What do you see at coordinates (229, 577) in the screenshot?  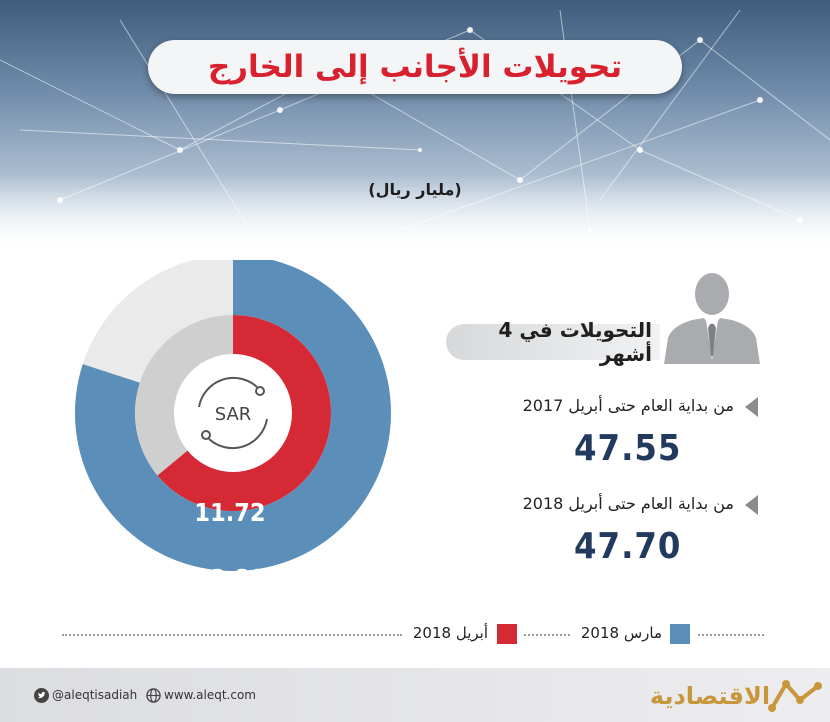 I see `data-label-march: 12.80` at bounding box center [229, 577].